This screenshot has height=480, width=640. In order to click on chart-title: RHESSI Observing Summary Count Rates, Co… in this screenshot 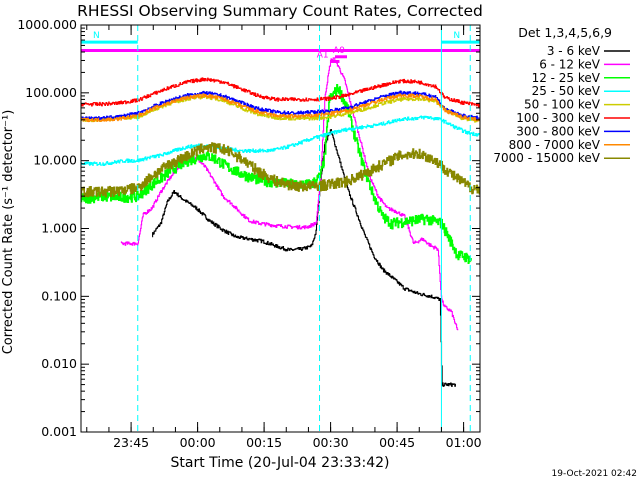, I will do `click(280, 11)`.